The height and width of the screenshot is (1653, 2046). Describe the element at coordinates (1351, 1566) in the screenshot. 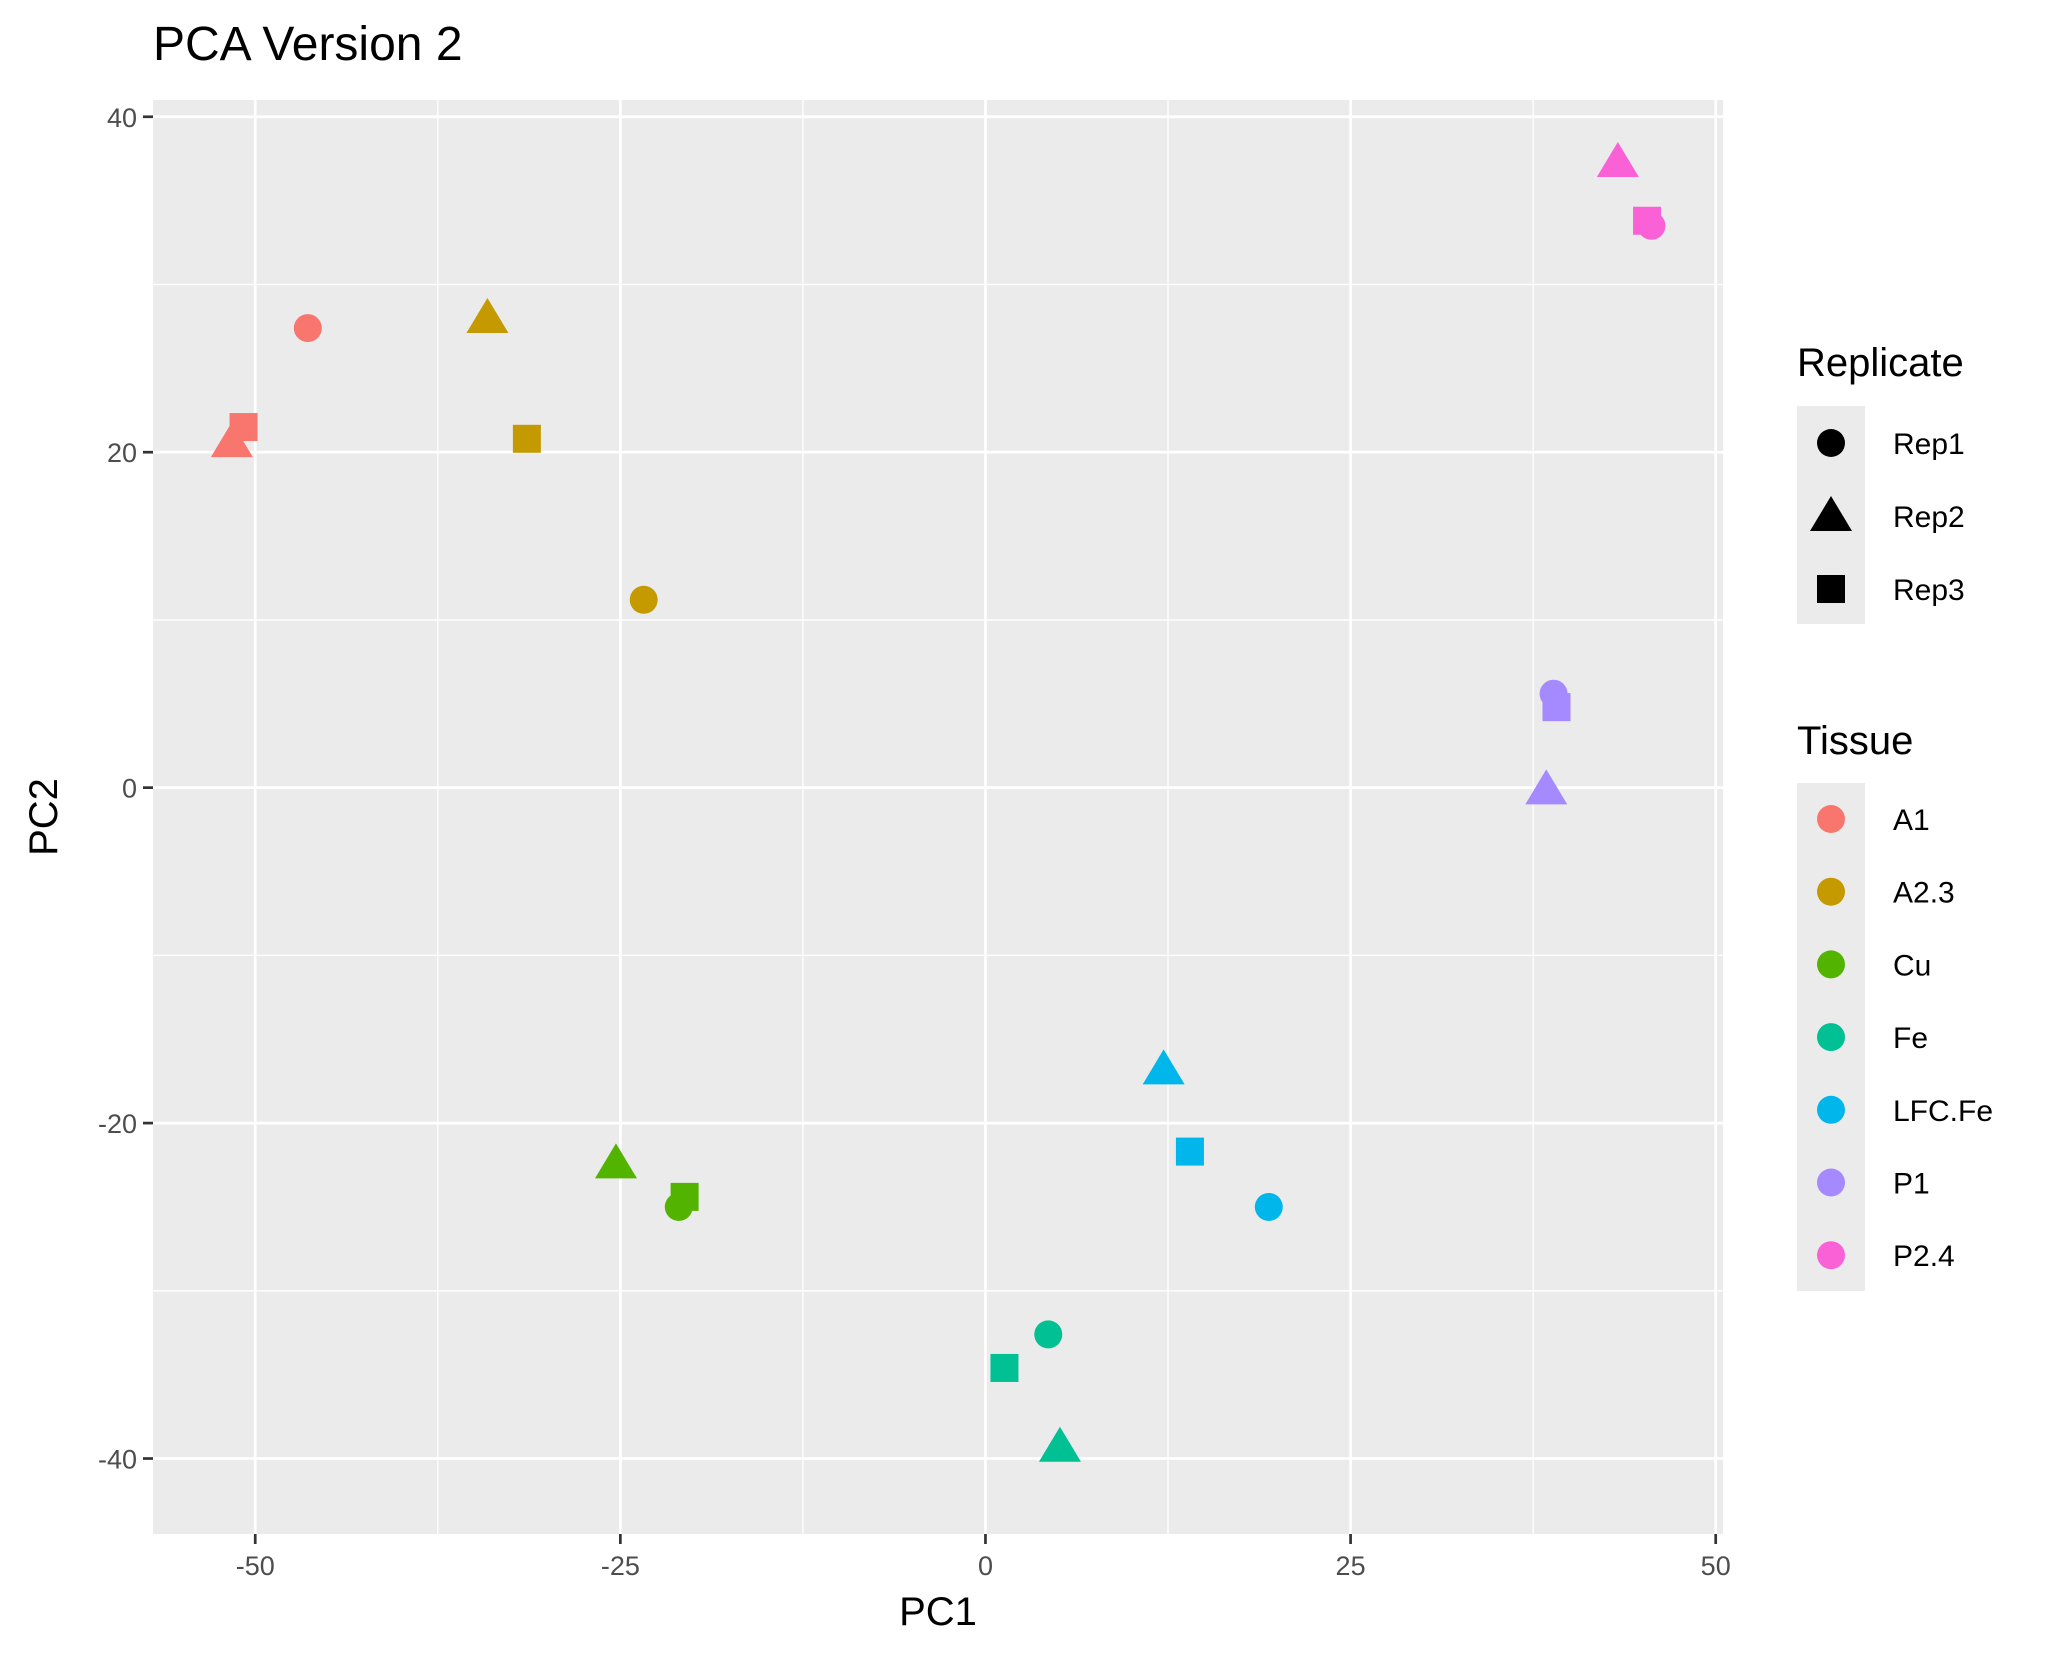

I see `x-tick-label: 25` at that location.